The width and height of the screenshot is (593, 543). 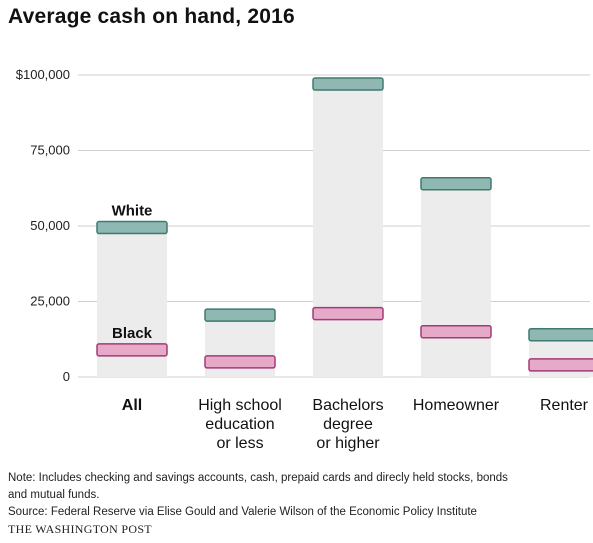 What do you see at coordinates (240, 424) in the screenshot?
I see `x-category-label: High school education or less` at bounding box center [240, 424].